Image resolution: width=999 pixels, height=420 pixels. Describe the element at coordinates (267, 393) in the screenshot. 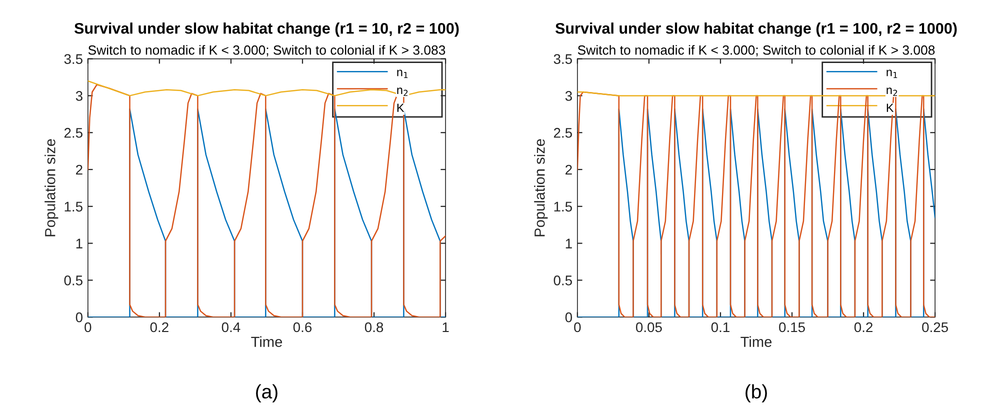

I see `text: (a)` at that location.